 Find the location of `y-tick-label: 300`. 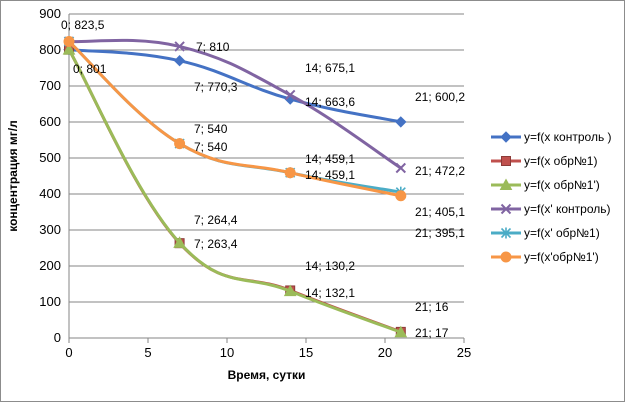

y-tick-label: 300 is located at coordinates (50, 229).